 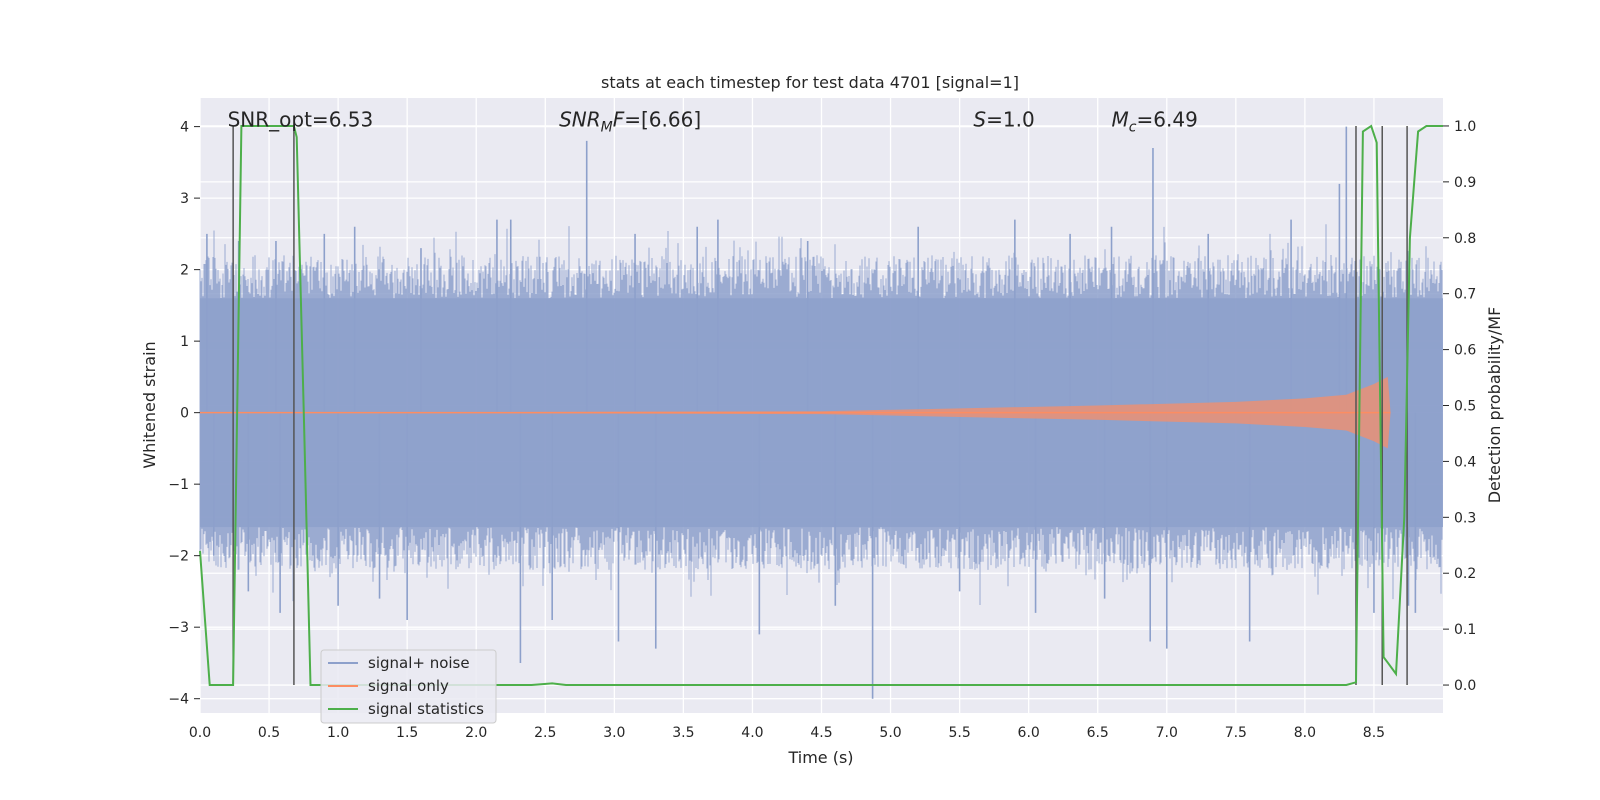 I want to click on annotations: SNR_opt=6.53 SNRMF=[6.66] S=1.0 Mc=6.49, so click(x=713, y=121).